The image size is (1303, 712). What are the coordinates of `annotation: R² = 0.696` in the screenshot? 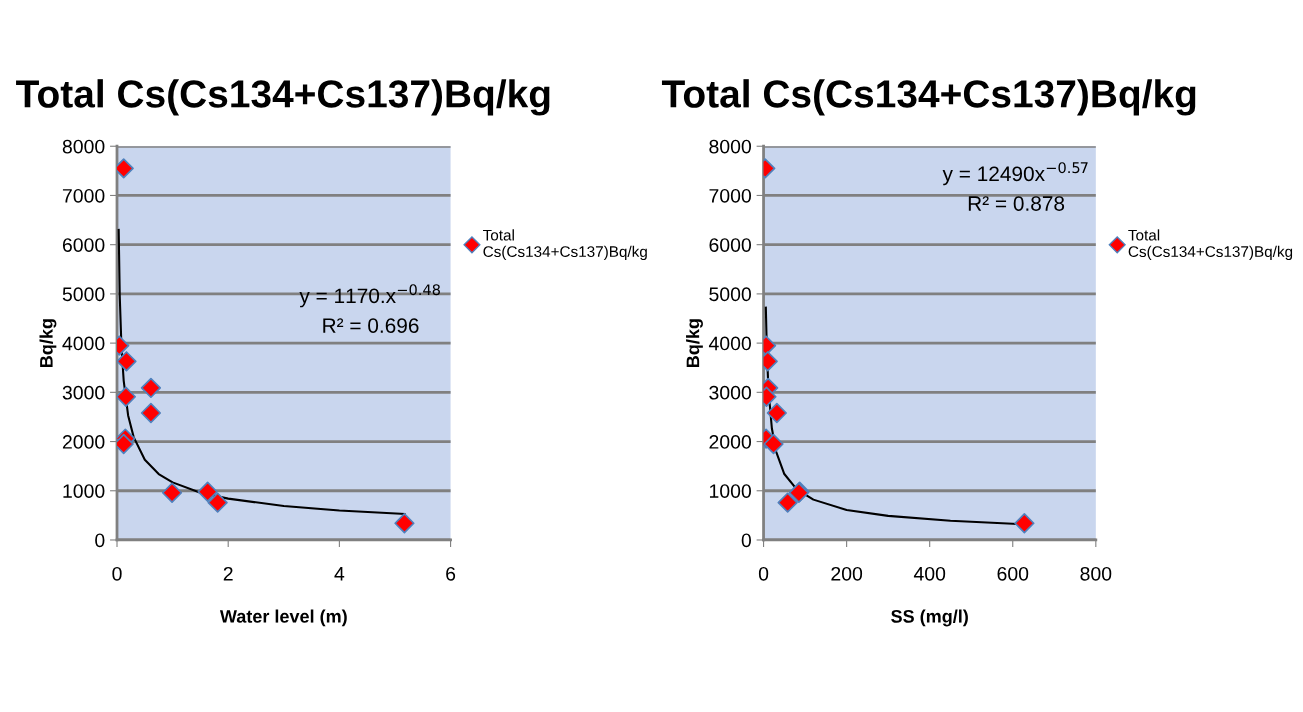 It's located at (371, 325).